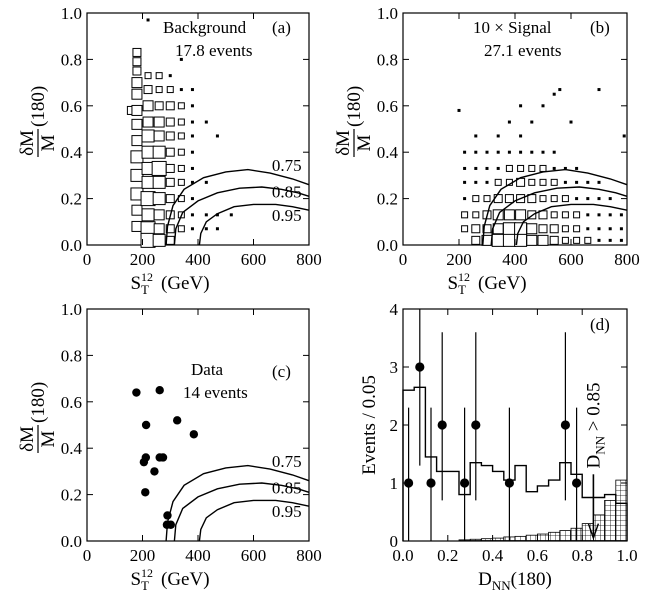  I want to click on panel-d-ytick-label: 3, so click(394, 367).